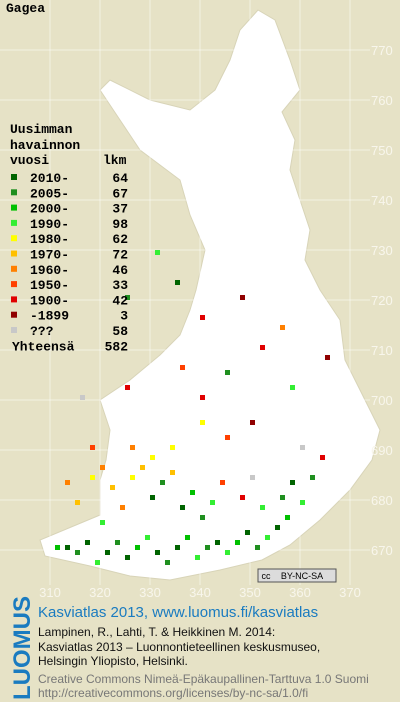 The width and height of the screenshot is (400, 702). Describe the element at coordinates (43, 346) in the screenshot. I see `legend-total-label: Yhteensä` at that location.